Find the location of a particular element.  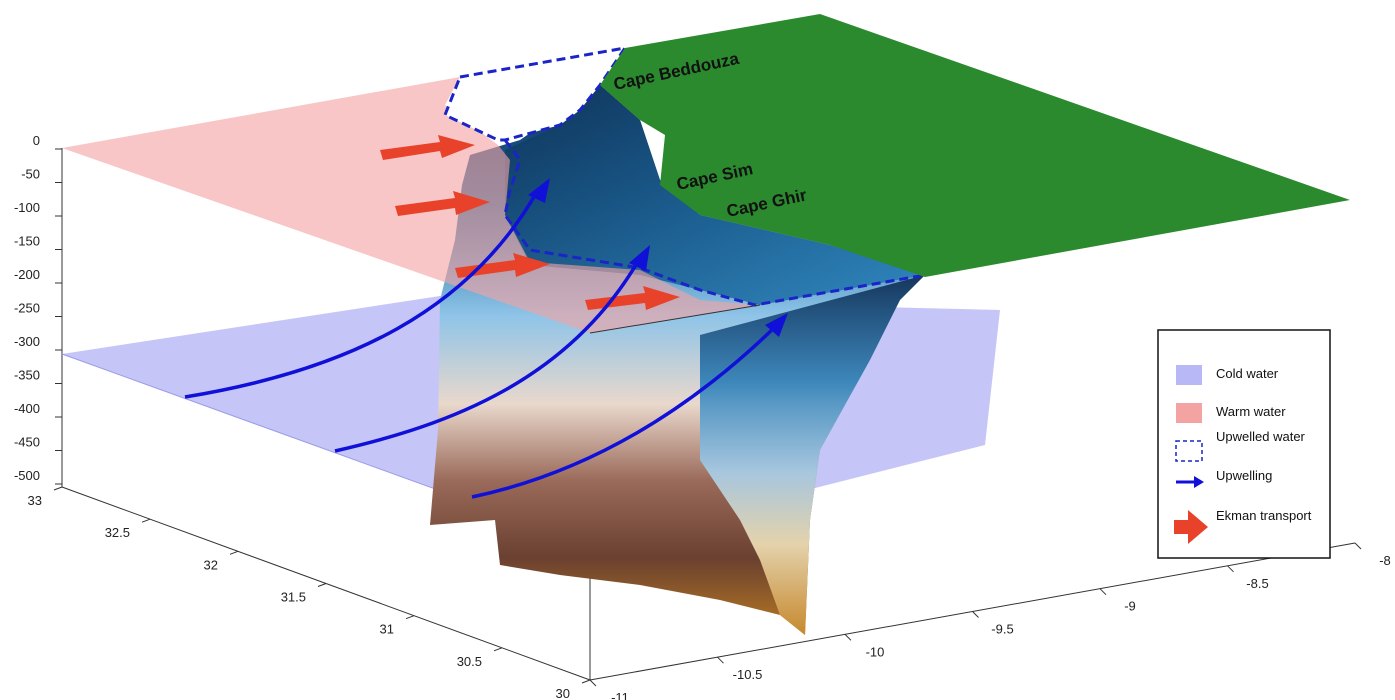

depth-tick-label: 0 is located at coordinates (36, 140).